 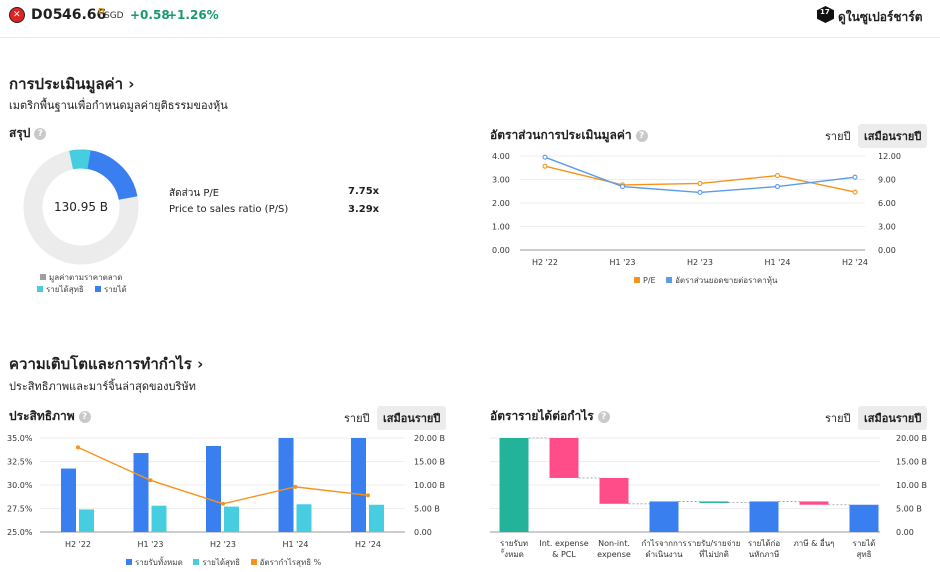 I want to click on valuation-donut-chart: 130.95 B, so click(x=81, y=207).